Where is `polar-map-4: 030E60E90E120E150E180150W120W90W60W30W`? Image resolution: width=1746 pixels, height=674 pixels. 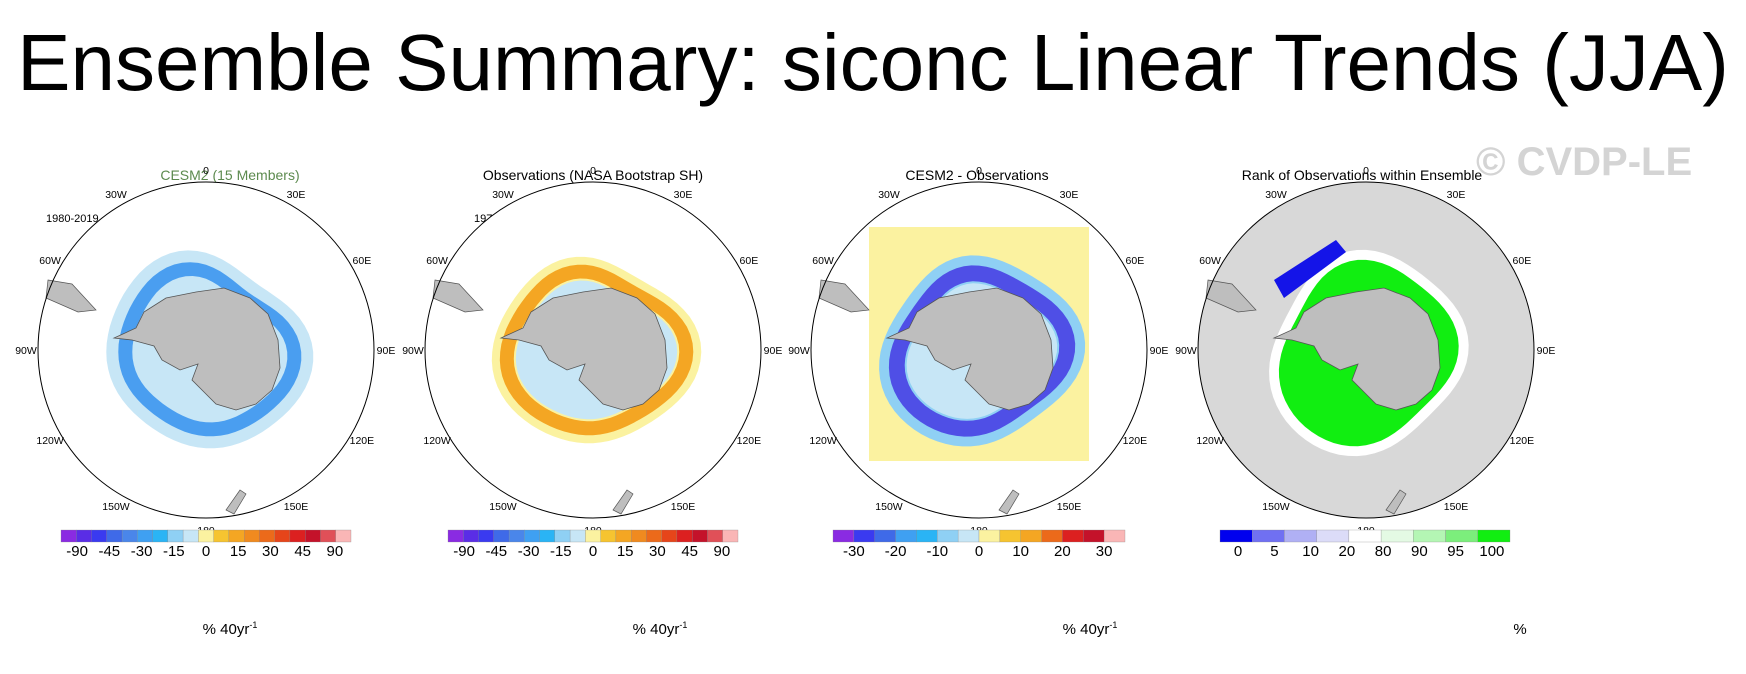
polar-map-4: 030E60E90E120E150E180150W120W90W60W30W is located at coordinates (1365, 351).